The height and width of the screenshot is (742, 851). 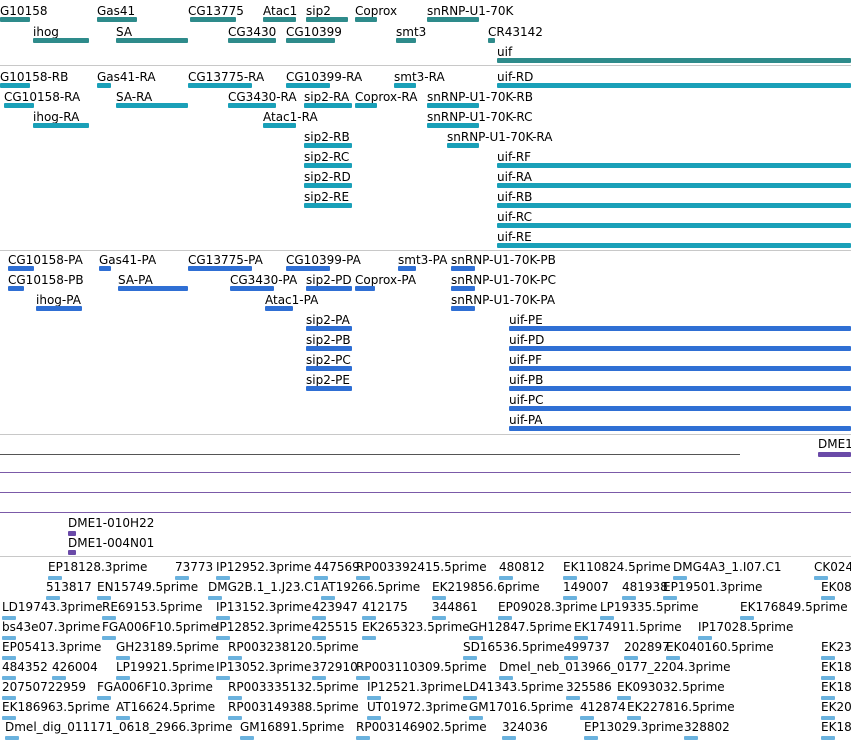 What do you see at coordinates (832, 567) in the screenshot?
I see `est-label: CK024` at bounding box center [832, 567].